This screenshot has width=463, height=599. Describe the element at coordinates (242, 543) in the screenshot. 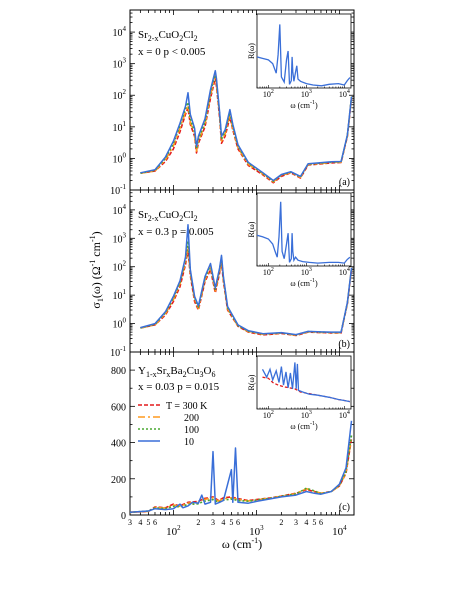

I see `x-axis-label: ω (cm-1)` at that location.